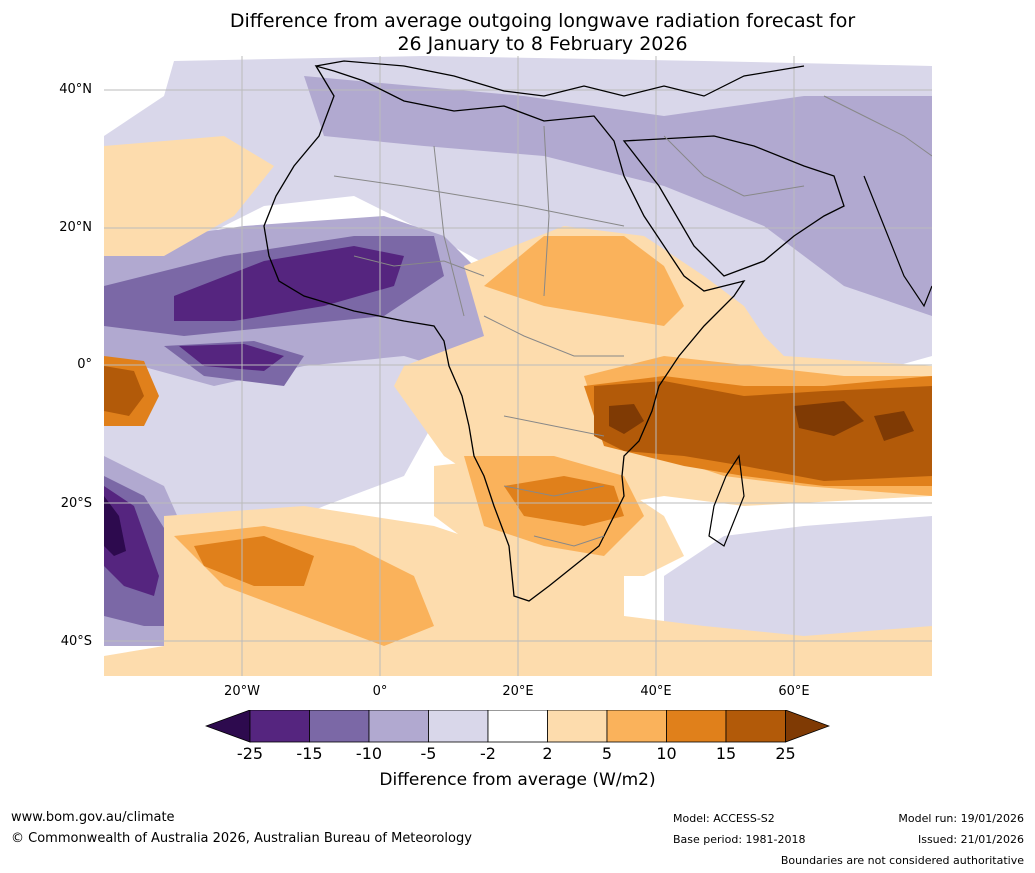 This screenshot has height=873, width=1035. I want to click on anomaly-region-pos-extreme-indianocean-east, so click(829, 418).